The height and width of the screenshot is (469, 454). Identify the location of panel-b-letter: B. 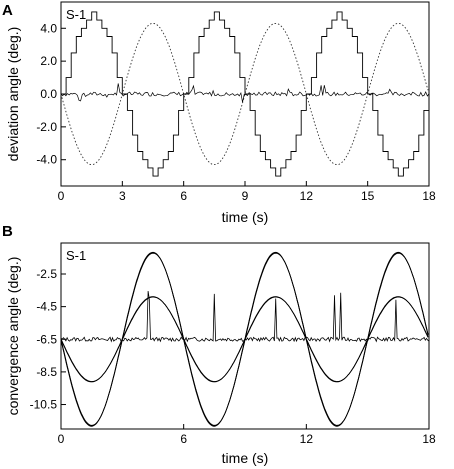
(7, 231).